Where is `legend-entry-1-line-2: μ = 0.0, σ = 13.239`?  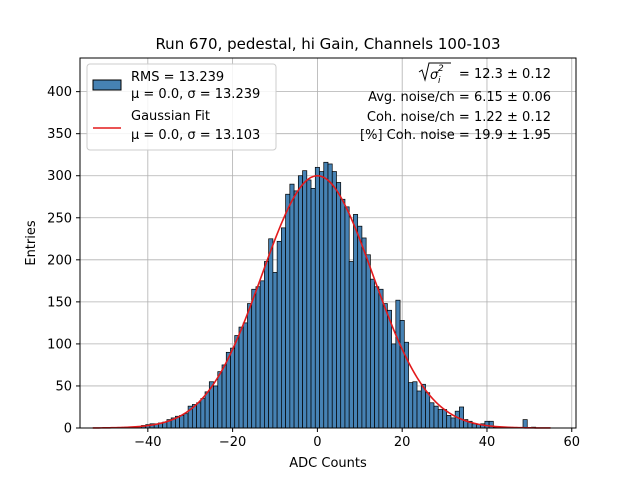
legend-entry-1-line-2: μ = 0.0, σ = 13.239 is located at coordinates (195, 94).